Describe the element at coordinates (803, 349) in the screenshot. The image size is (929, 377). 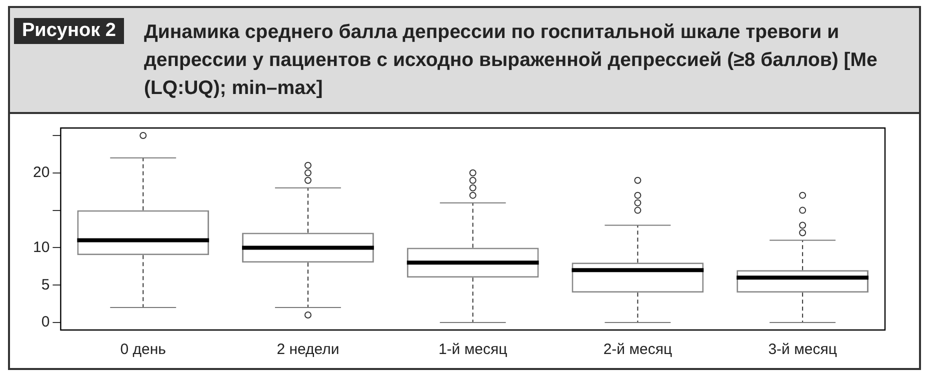
I see `x-tick-label: 3-й месяц` at that location.